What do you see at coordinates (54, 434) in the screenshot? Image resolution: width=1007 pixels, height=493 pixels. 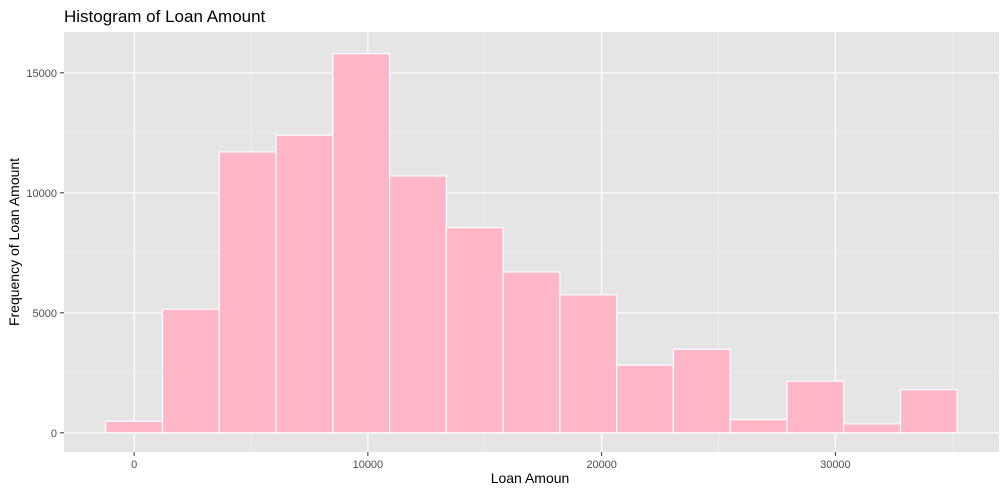 I see `y-tick-label: 0` at bounding box center [54, 434].